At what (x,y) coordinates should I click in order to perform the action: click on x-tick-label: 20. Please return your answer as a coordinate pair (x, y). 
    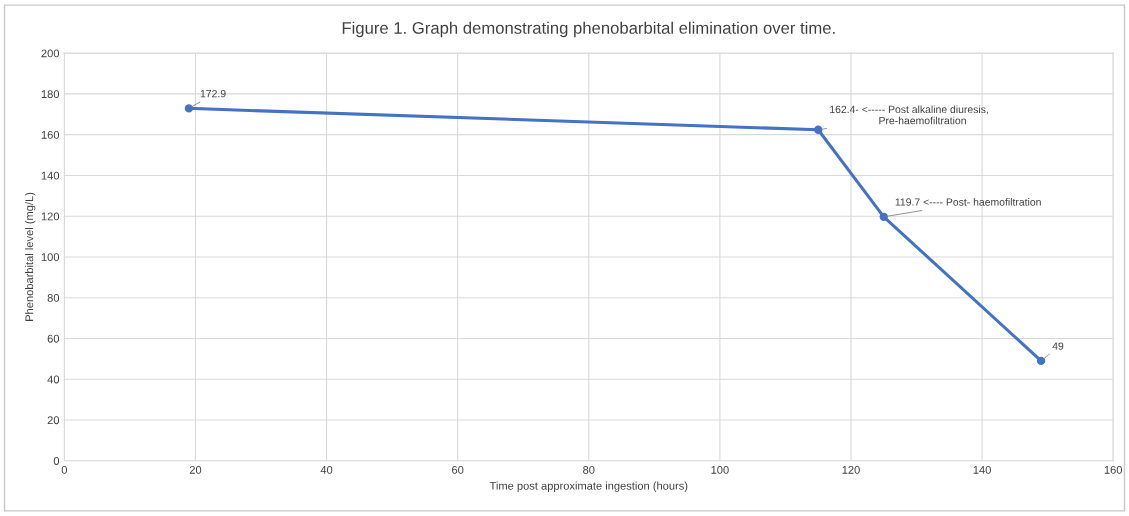
    Looking at the image, I should click on (195, 469).